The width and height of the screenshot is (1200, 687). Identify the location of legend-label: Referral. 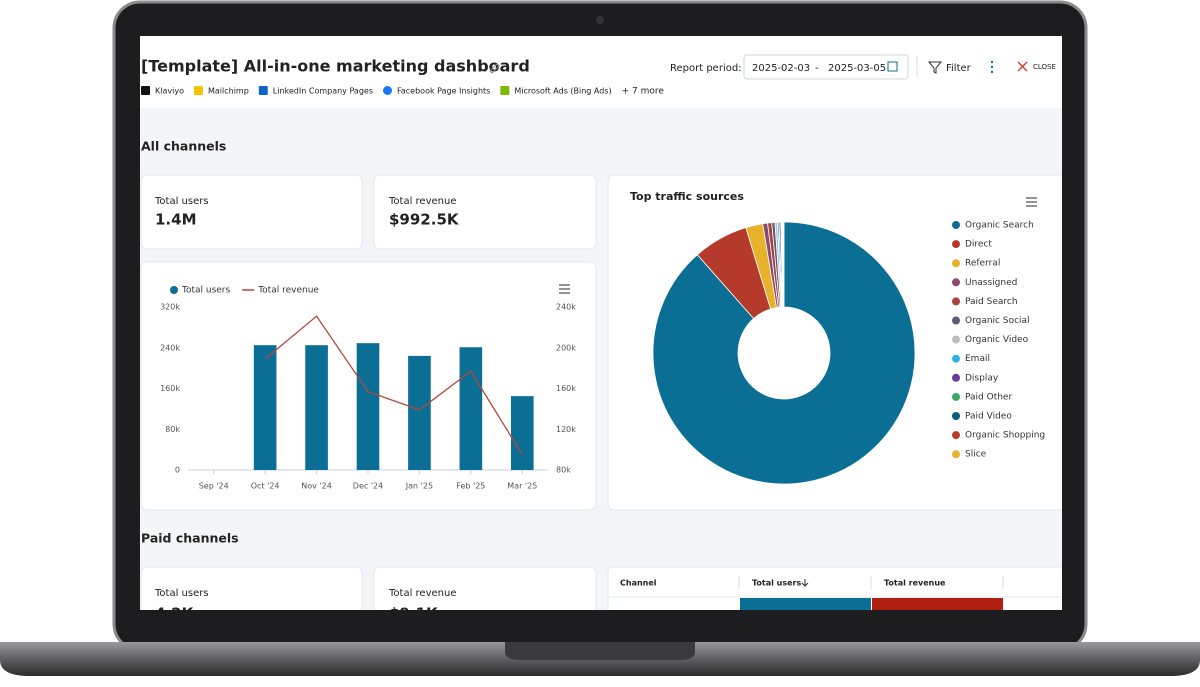
(982, 264).